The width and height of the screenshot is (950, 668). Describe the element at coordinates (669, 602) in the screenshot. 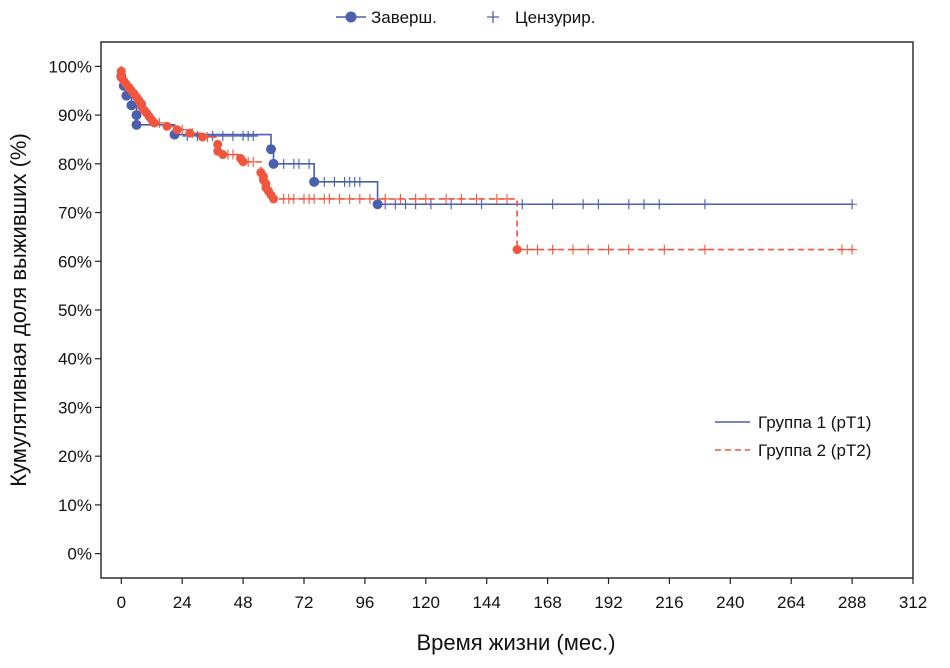

I see `x-tick-label: 216` at that location.